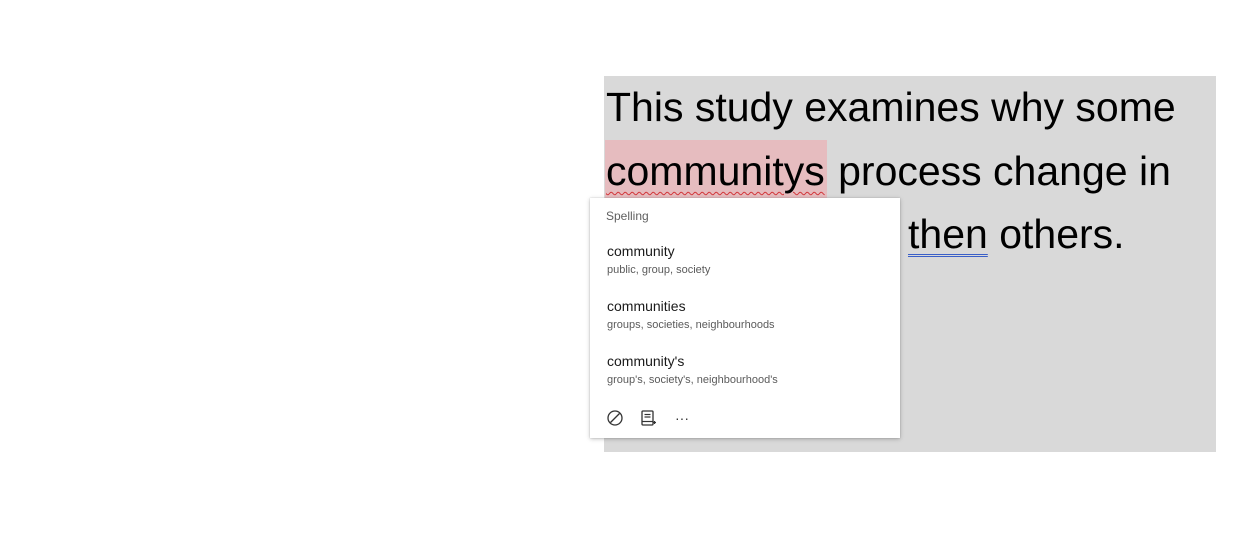  What do you see at coordinates (691, 325) in the screenshot?
I see `suggestion-synonyms: groups, societies, neighbourhoods` at bounding box center [691, 325].